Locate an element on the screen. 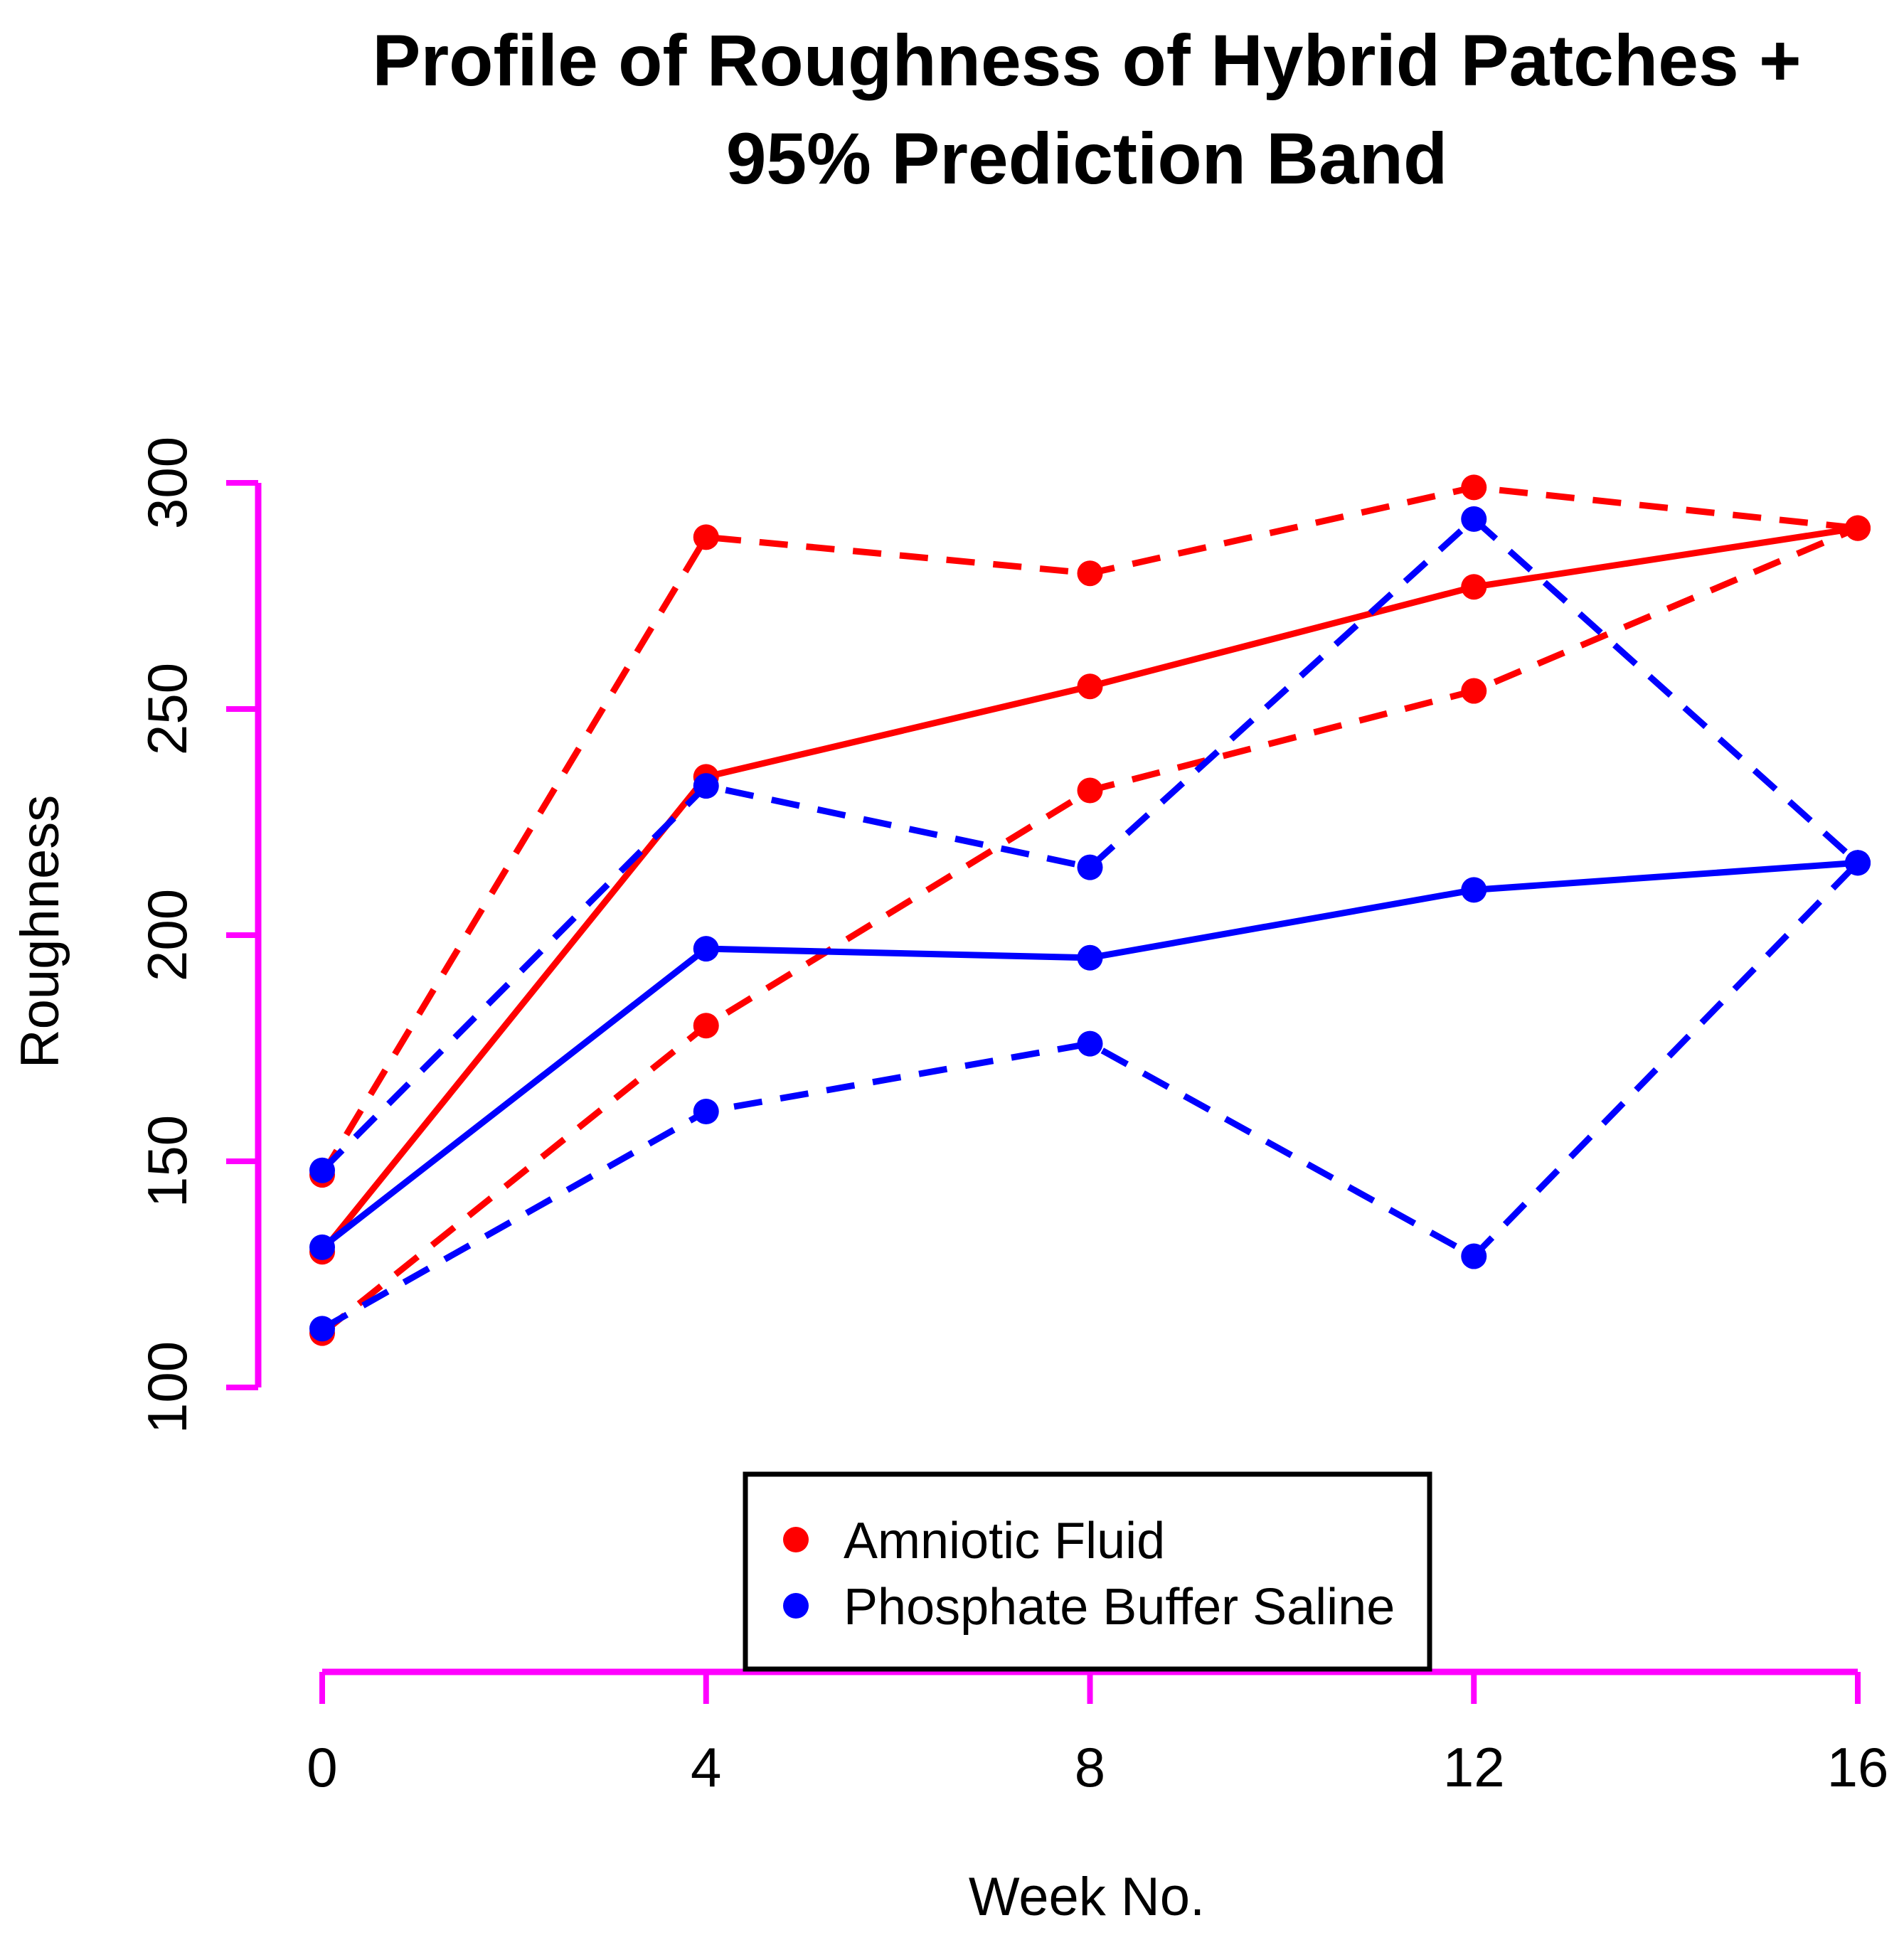  x-tick-label: 4 is located at coordinates (706, 1767).